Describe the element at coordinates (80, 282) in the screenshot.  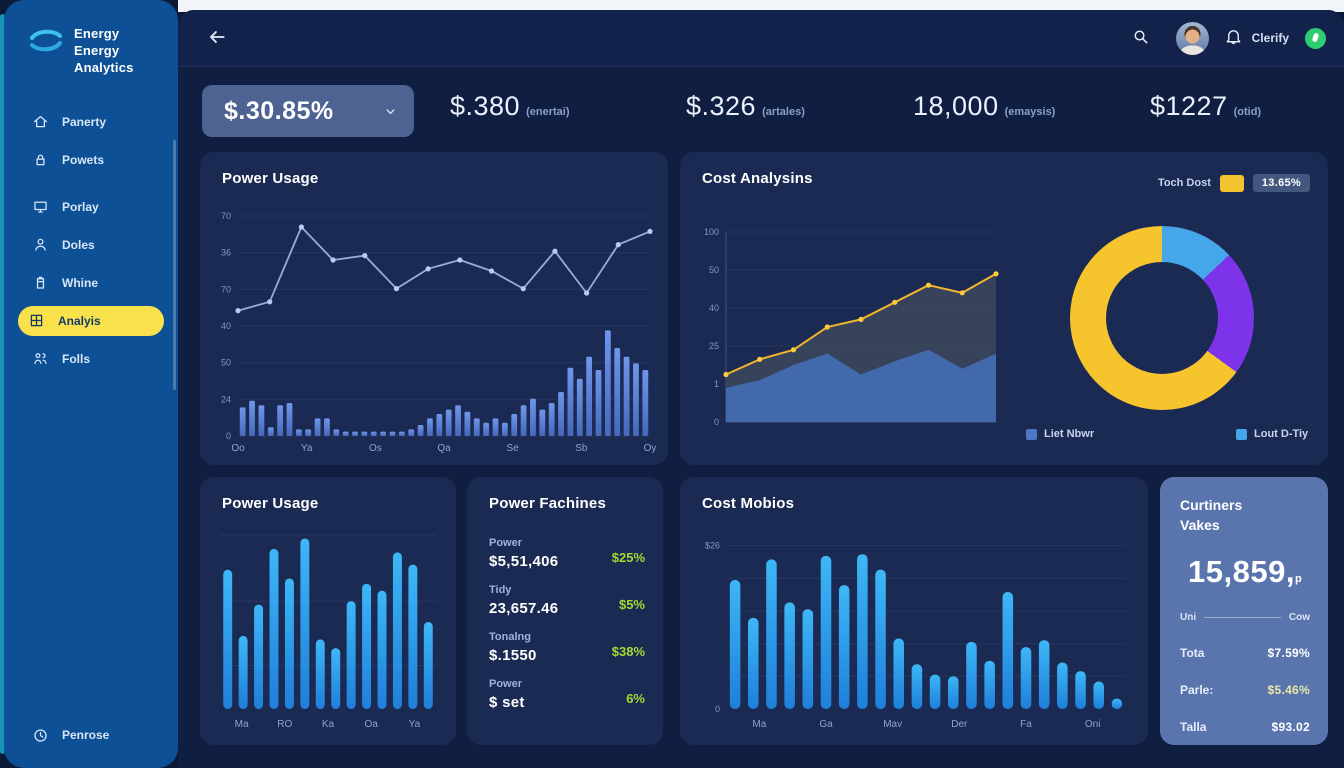
I see `sidebar-item-label: Whine` at that location.